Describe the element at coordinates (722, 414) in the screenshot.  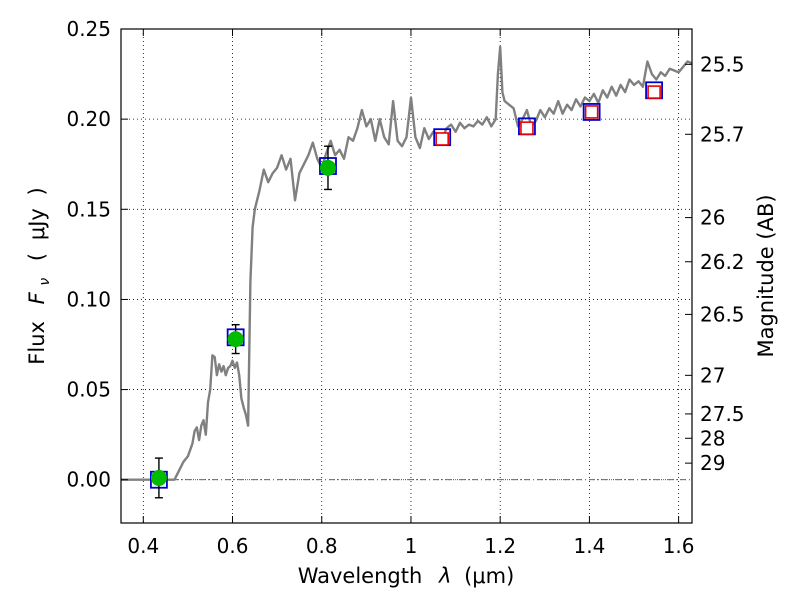
I see `y2-tick-label: 27.5` at that location.